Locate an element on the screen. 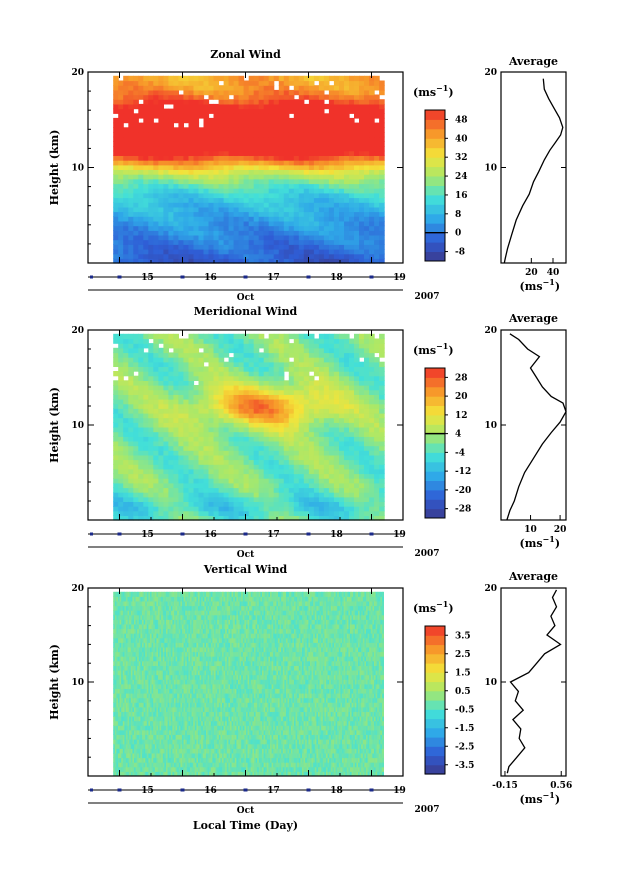 The image size is (621, 876). y-axis-label: Height (km) is located at coordinates (54, 425).